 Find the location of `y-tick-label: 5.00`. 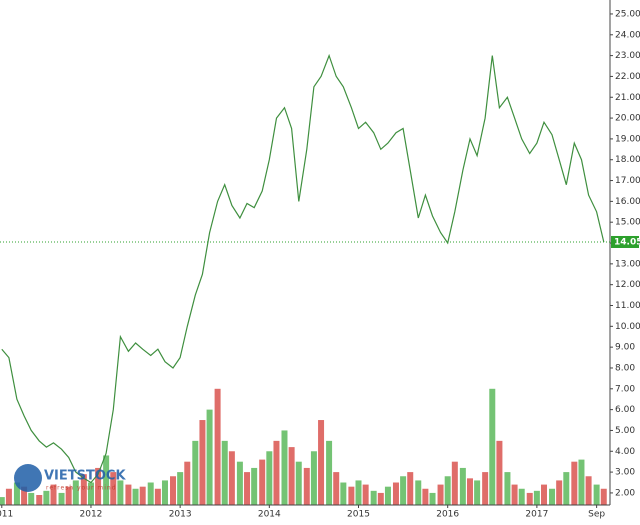

y-tick-label: 5.00 is located at coordinates (625, 431).